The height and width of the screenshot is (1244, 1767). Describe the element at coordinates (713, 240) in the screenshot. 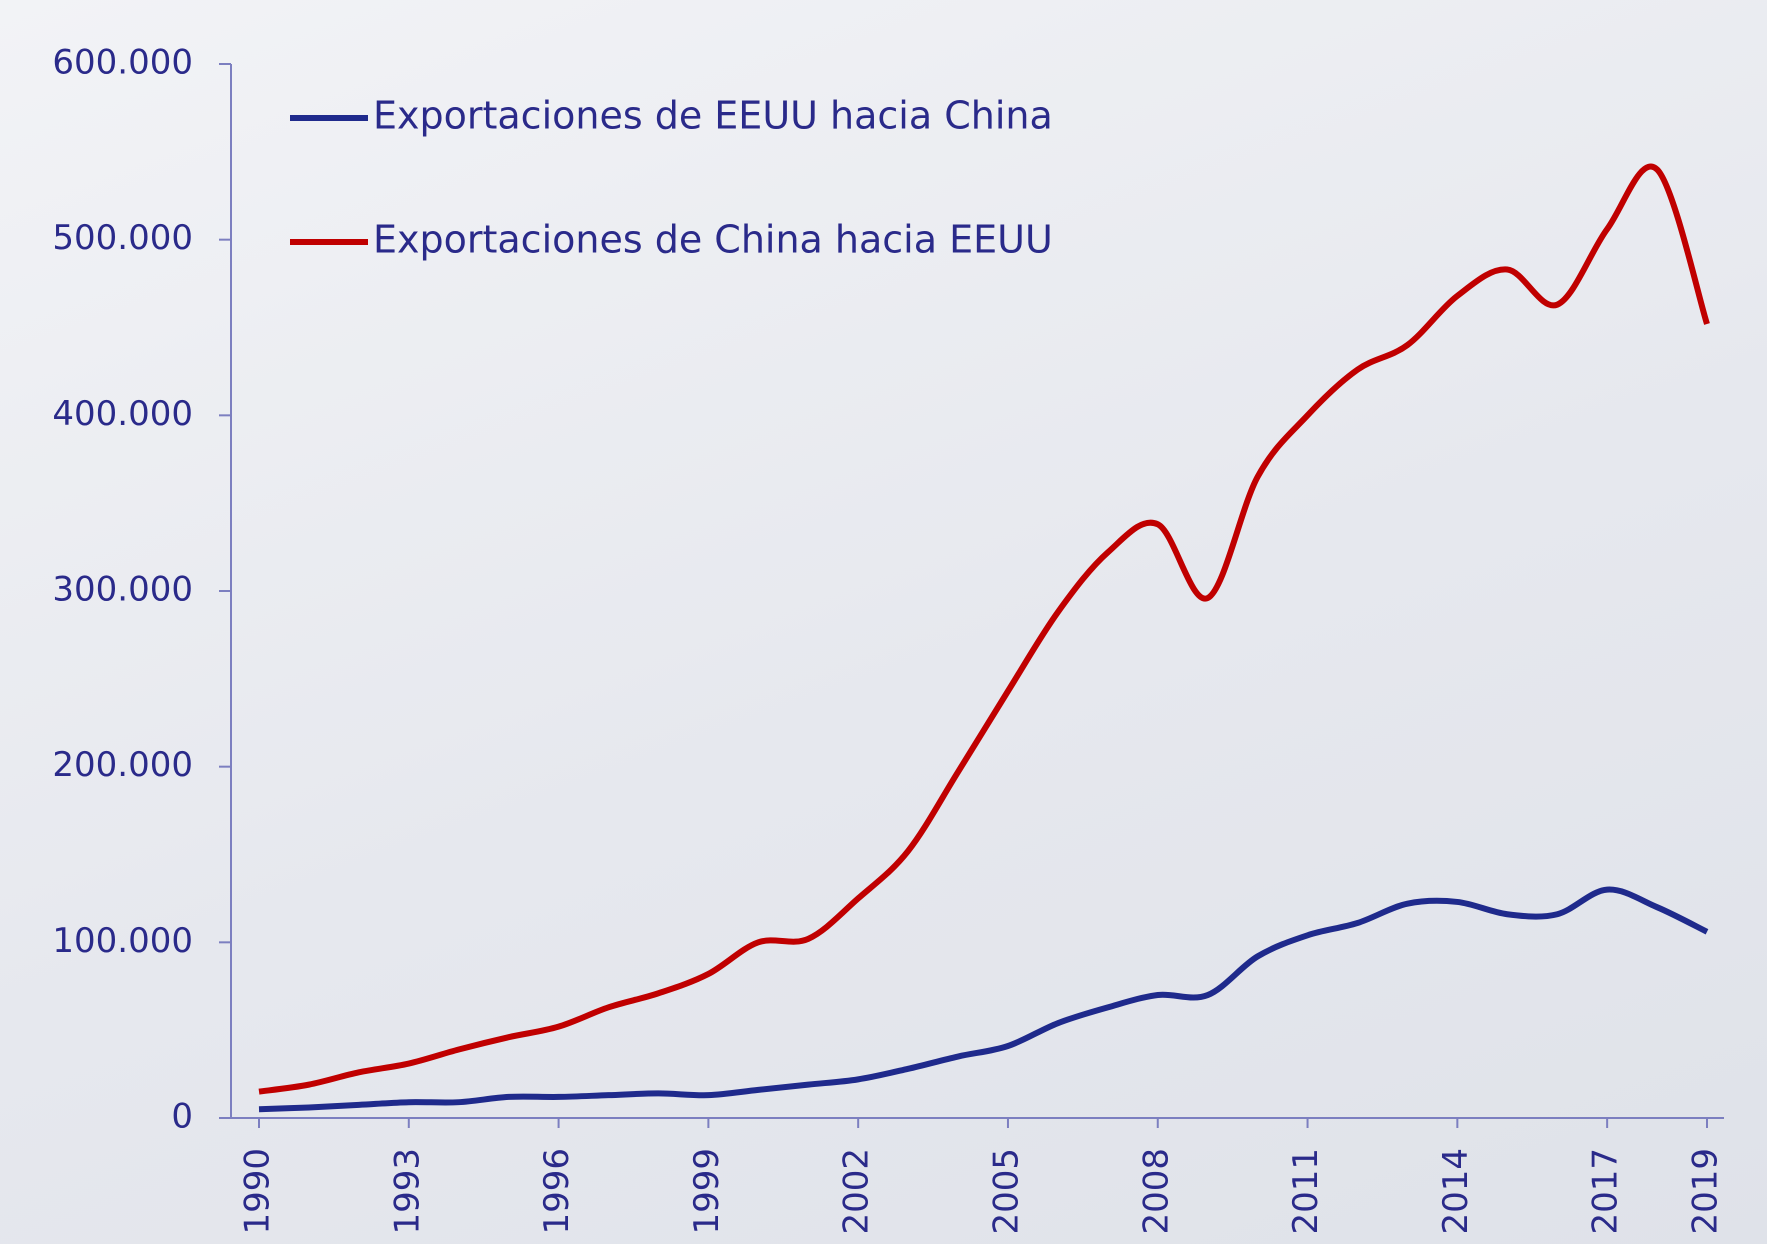

I see `legend-label: Exportaciones de China hacia EEUU` at that location.